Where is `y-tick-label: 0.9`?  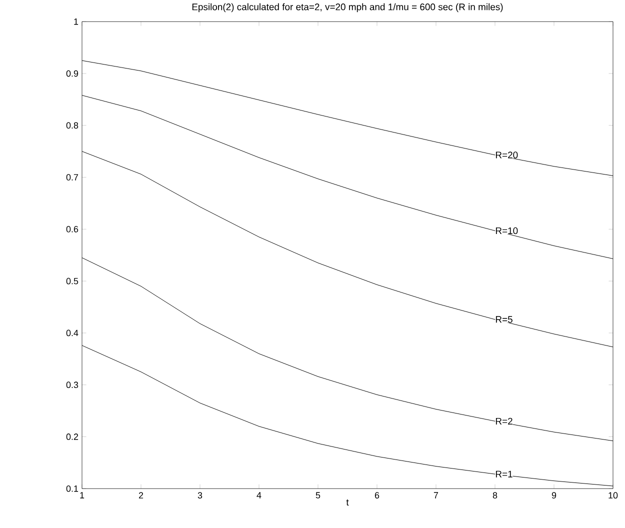 y-tick-label: 0.9 is located at coordinates (72, 73).